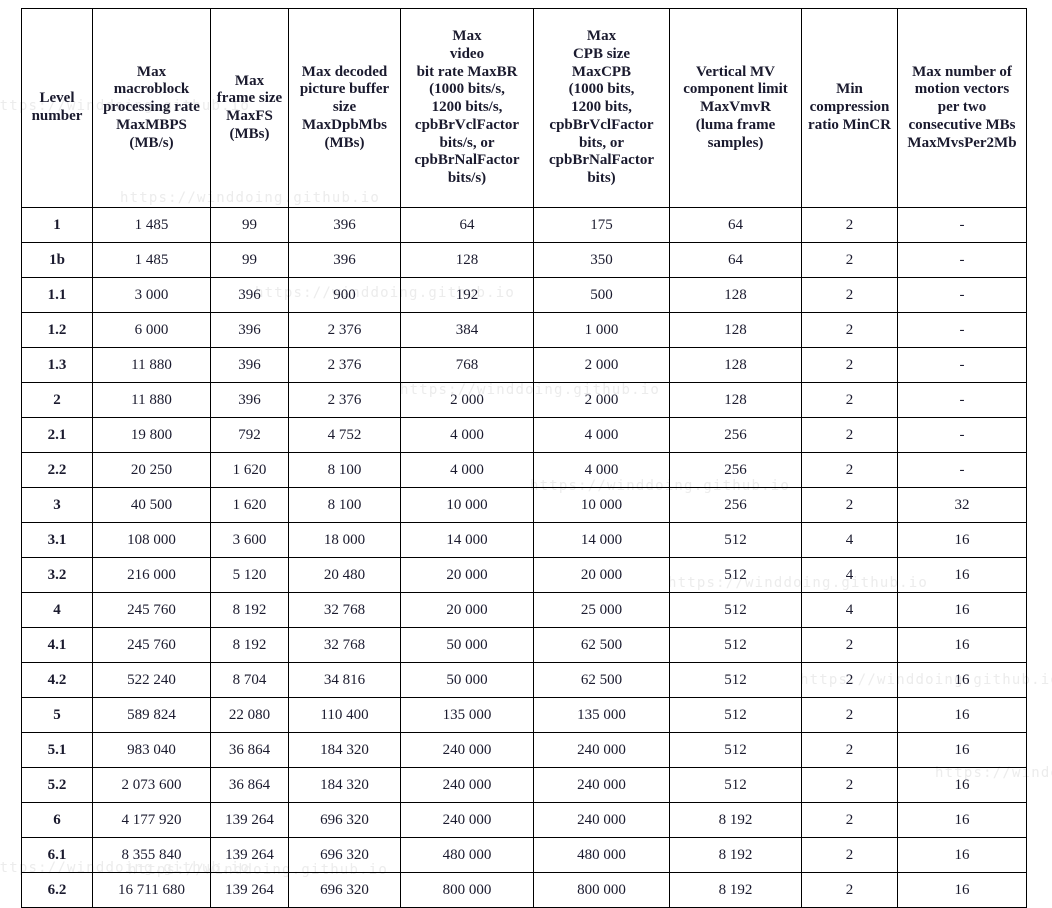  What do you see at coordinates (467, 124) in the screenshot?
I see `column-header-line: cpbBrVclFactor` at bounding box center [467, 124].